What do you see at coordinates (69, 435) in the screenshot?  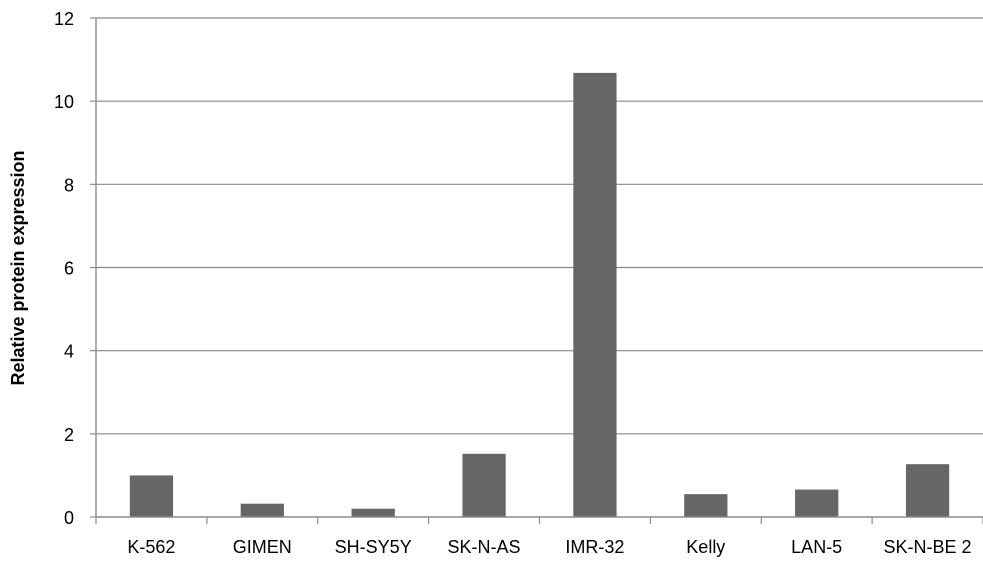 I see `y-tick-label: 2` at bounding box center [69, 435].